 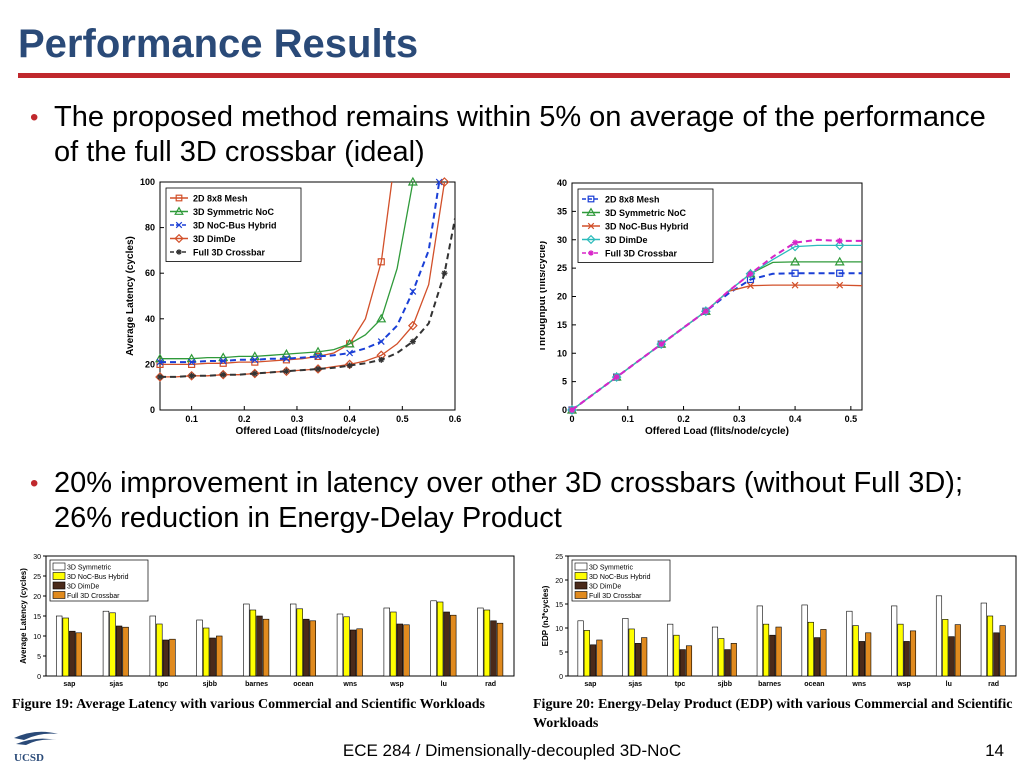 What do you see at coordinates (562, 211) in the screenshot?
I see `y-tick-label: 35` at bounding box center [562, 211].